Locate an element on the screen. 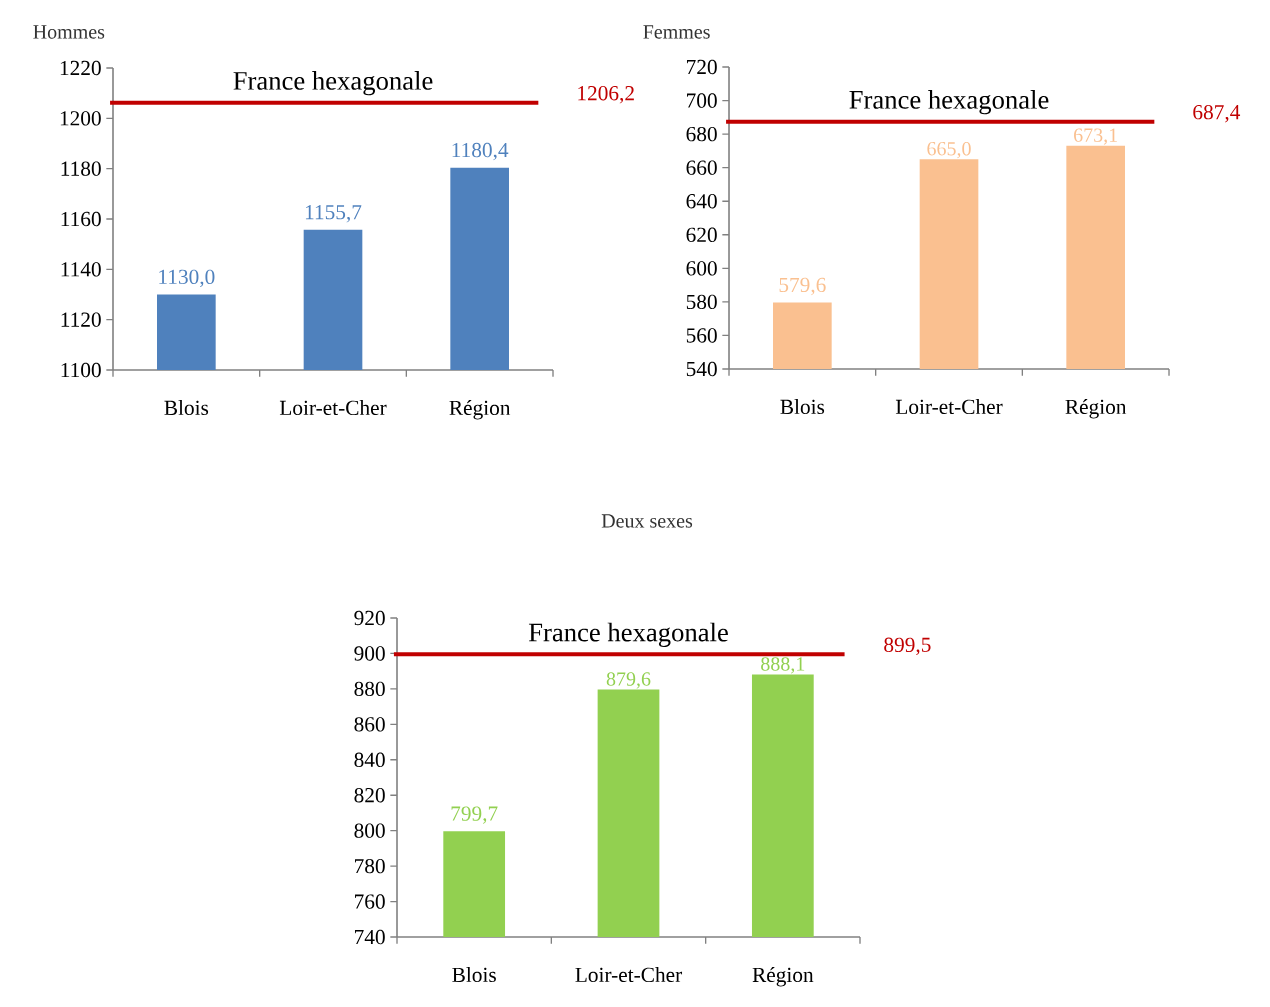  data-label: 673,1 is located at coordinates (1095, 136).